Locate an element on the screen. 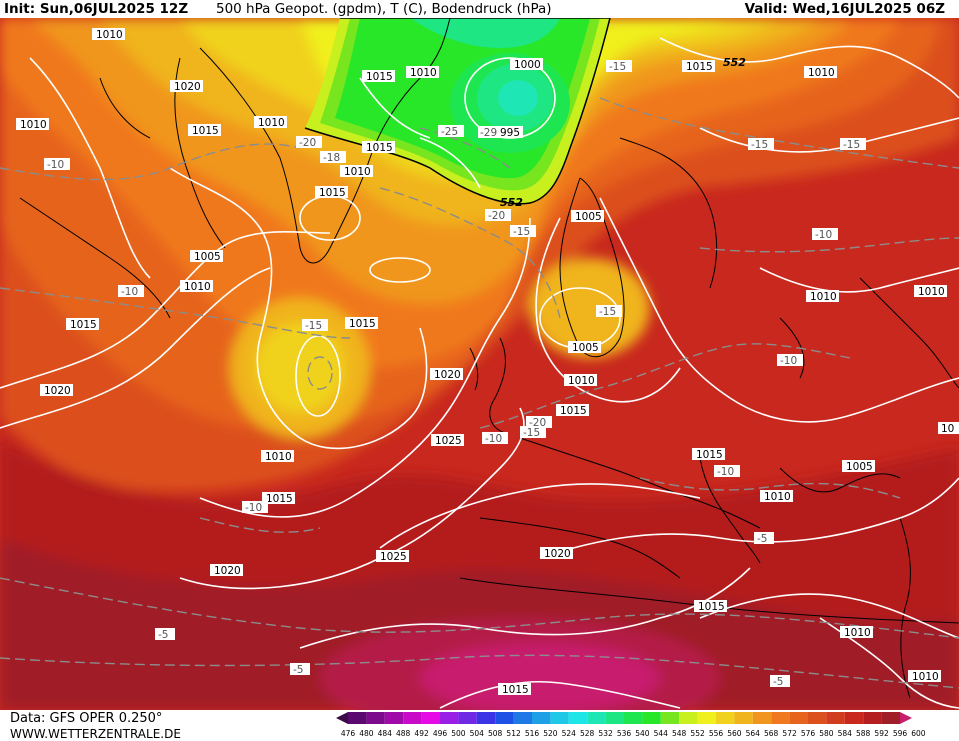 The width and height of the screenshot is (959, 741). temperature-label: -29 is located at coordinates (489, 132).